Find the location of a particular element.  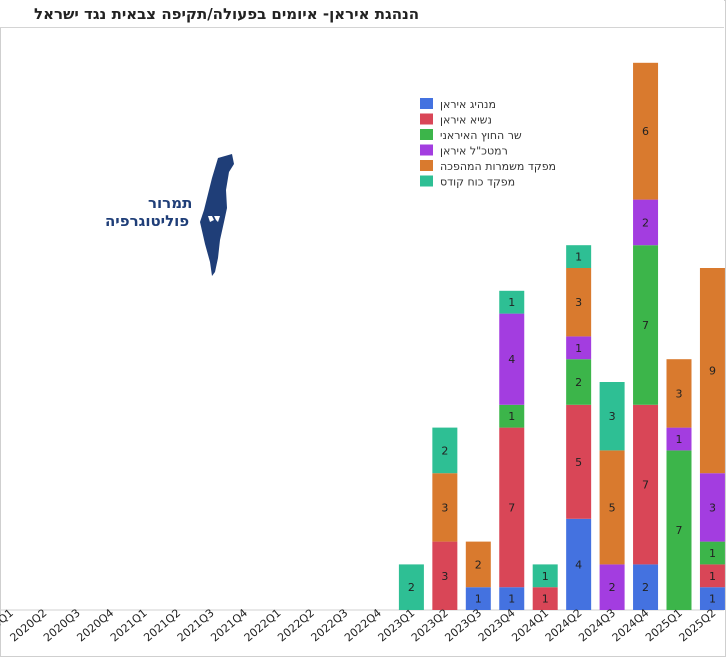

x-tick-label: 2021Q3 is located at coordinates (196, 625).